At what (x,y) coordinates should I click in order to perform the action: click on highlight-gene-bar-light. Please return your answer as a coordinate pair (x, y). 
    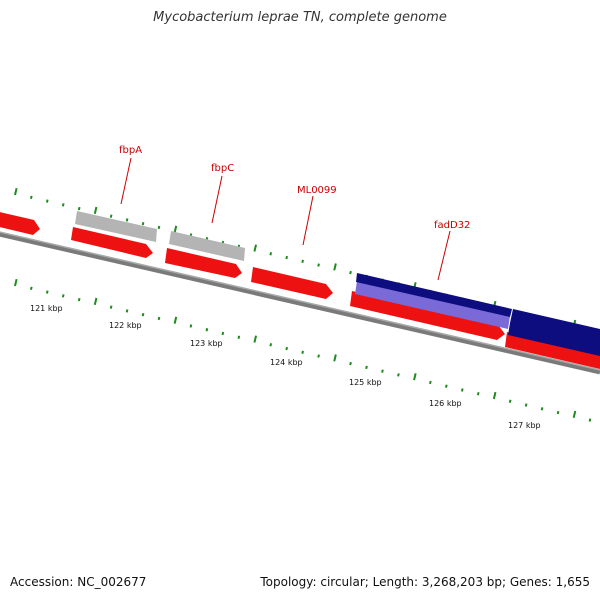
    Looking at the image, I should click on (432, 305).